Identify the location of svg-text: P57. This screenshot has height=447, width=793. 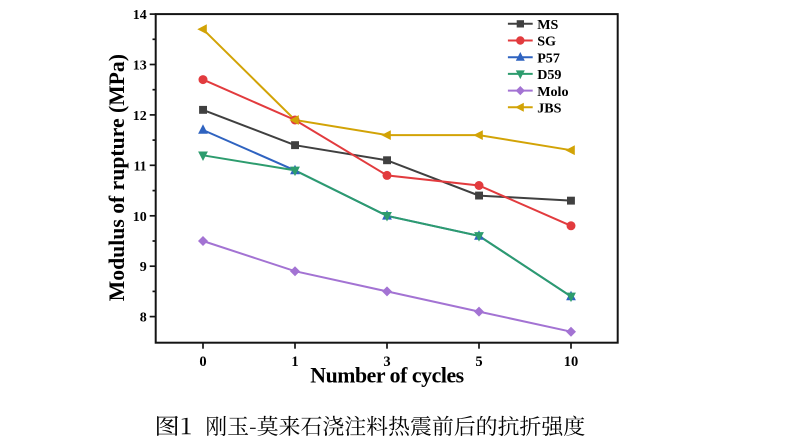
(548, 58).